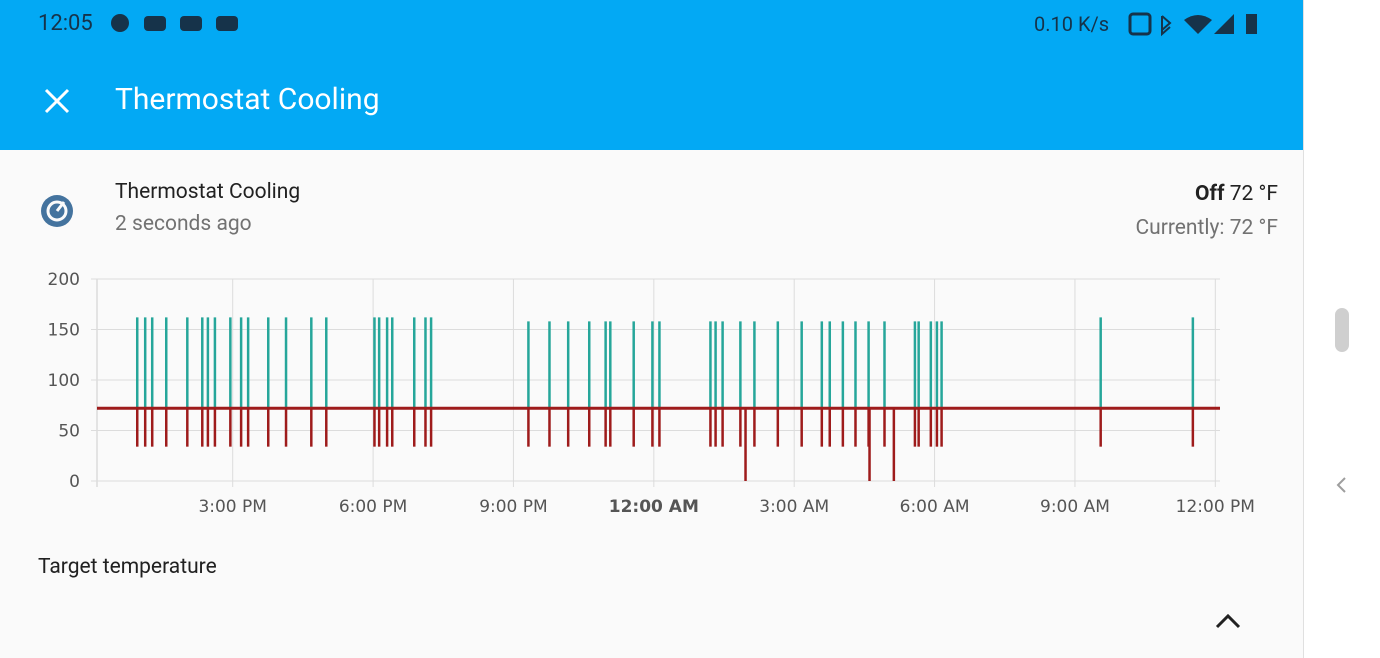 The width and height of the screenshot is (1380, 658). I want to click on side-gutter, so click(1341, 329).